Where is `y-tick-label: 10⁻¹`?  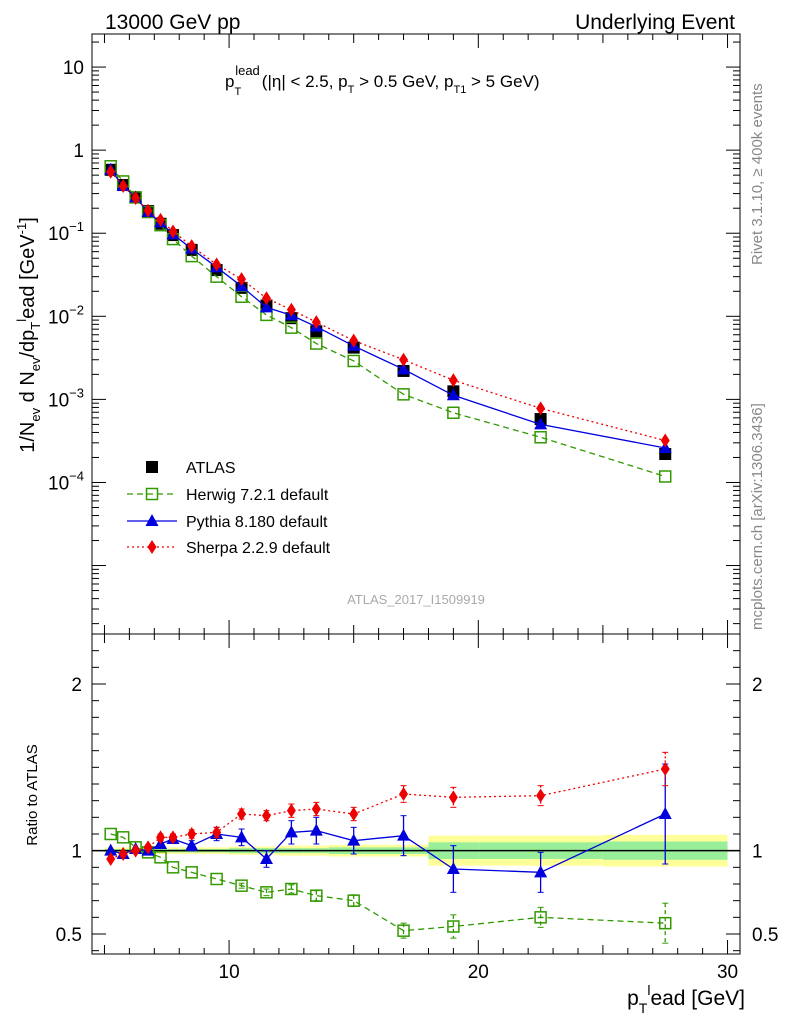 y-tick-label: 10⁻¹ is located at coordinates (66, 232).